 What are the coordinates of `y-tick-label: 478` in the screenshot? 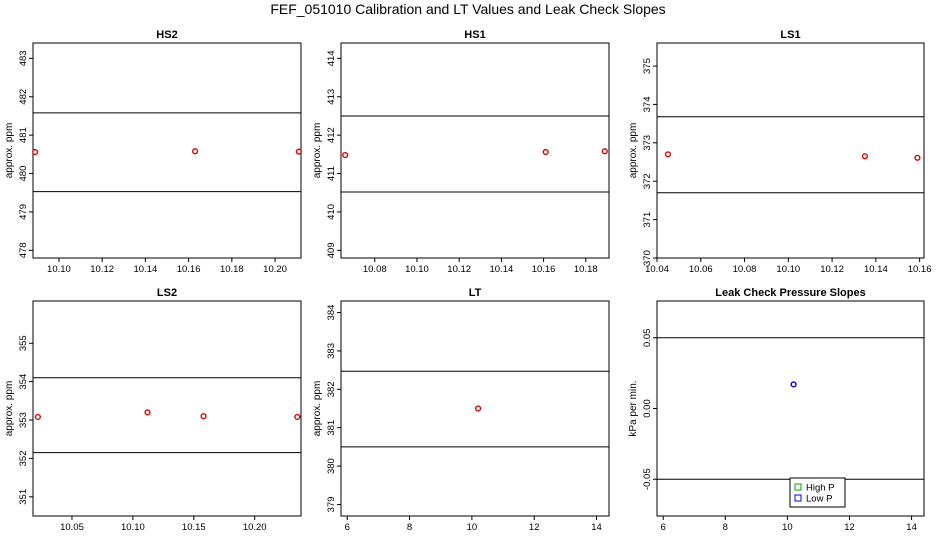 It's located at (23, 250).